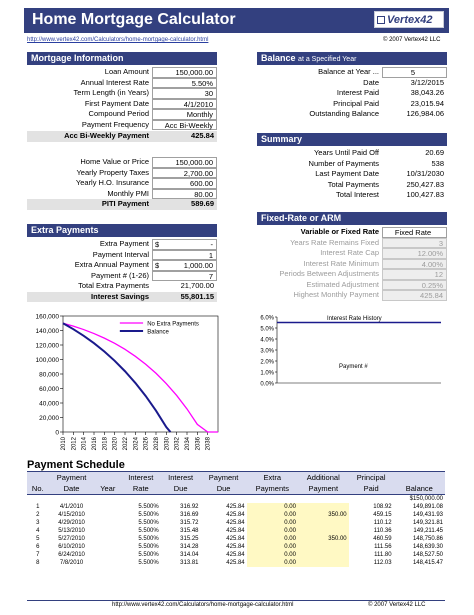 Image resolution: width=474 pixels, height=615 pixels. What do you see at coordinates (71, 477) in the screenshot?
I see `schedule-header: Payment` at bounding box center [71, 477].